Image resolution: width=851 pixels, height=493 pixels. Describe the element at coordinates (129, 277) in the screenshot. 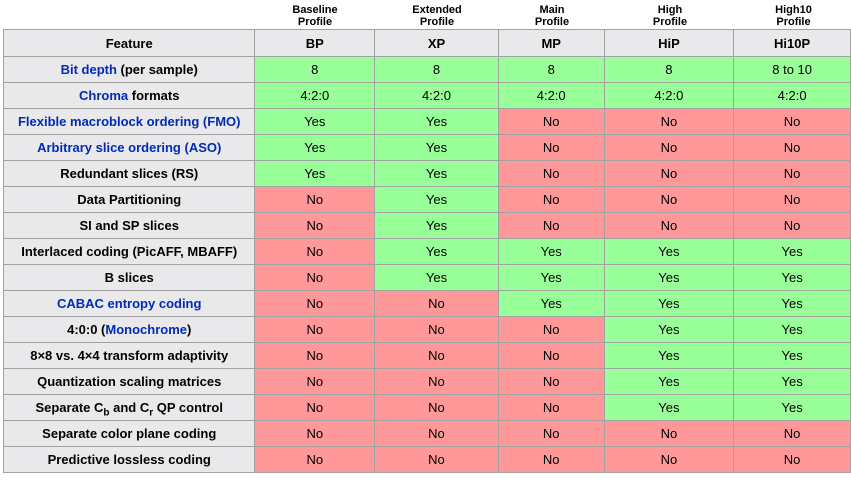

I see `feature-label-text: B slices` at that location.